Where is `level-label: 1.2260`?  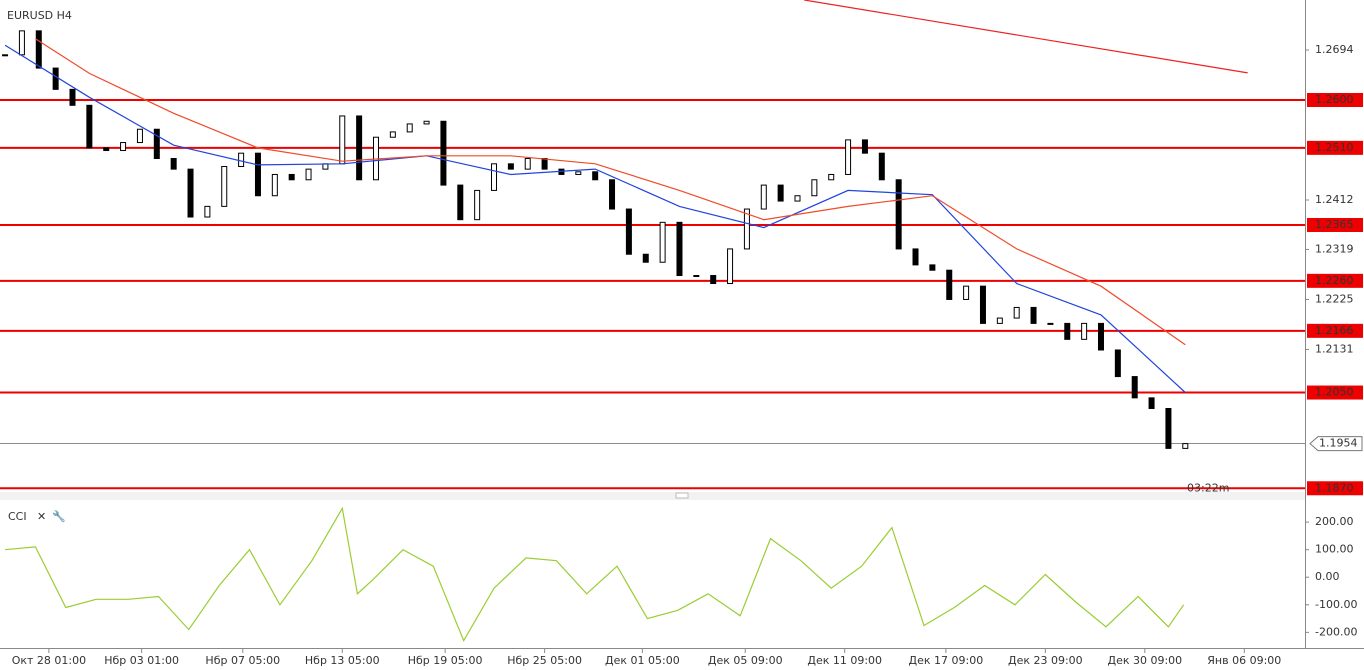
level-label: 1.2260 is located at coordinates (1334, 280).